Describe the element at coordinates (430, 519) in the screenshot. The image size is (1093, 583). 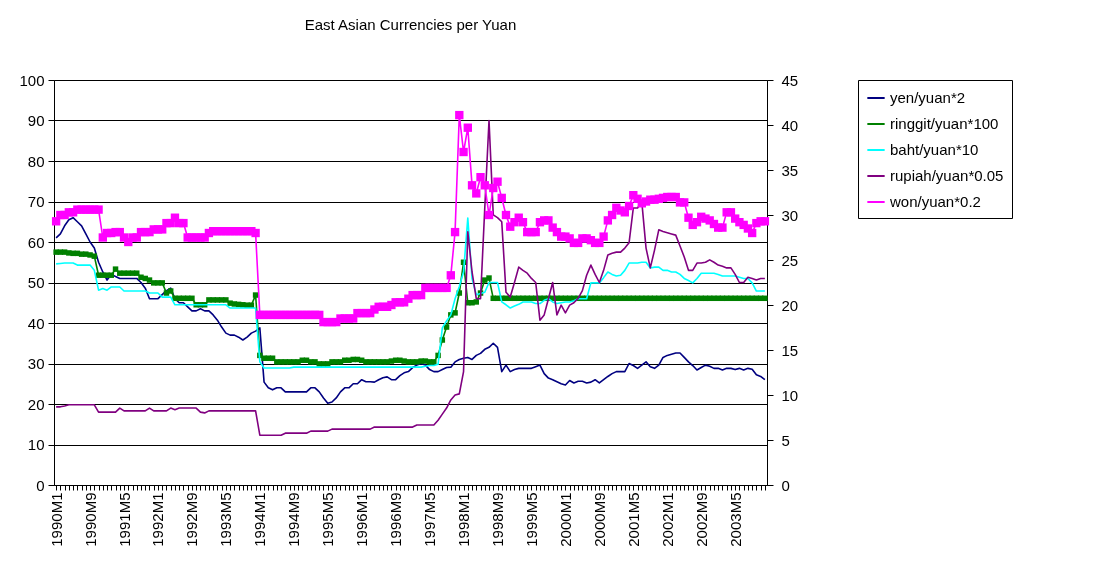
I see `x-tick-label: 1997M5` at that location.